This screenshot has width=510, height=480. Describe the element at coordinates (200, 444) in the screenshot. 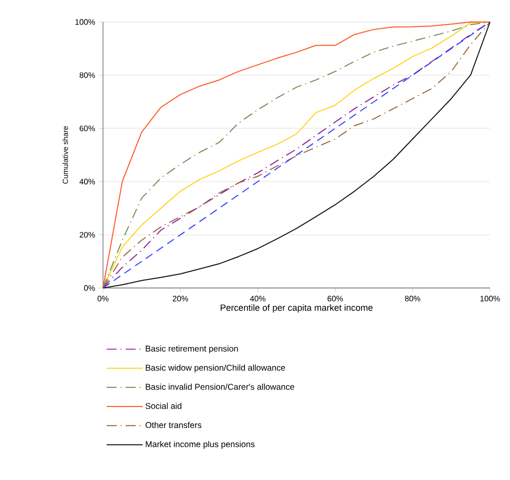

I see `legend-label: Market income plus pensions` at that location.